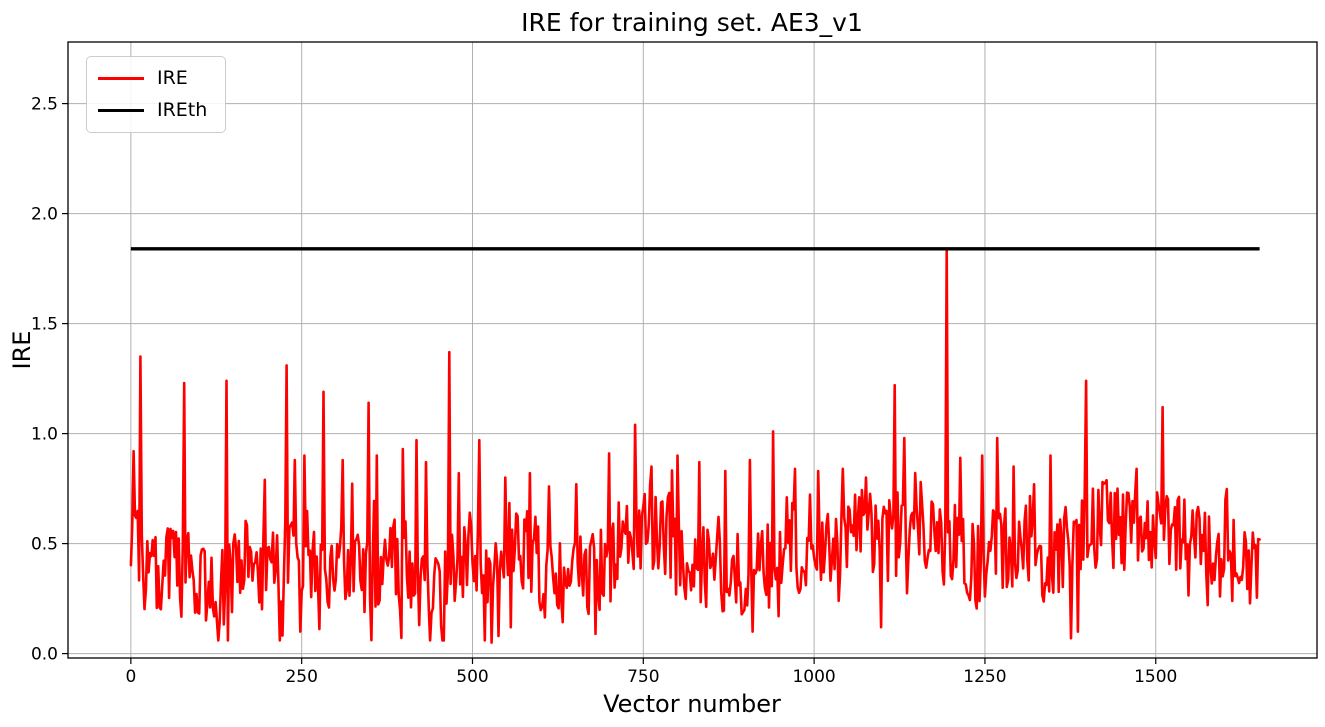 Image resolution: width=1325 pixels, height=727 pixels. What do you see at coordinates (44, 655) in the screenshot?
I see `y-tick-label: 0.0` at bounding box center [44, 655].